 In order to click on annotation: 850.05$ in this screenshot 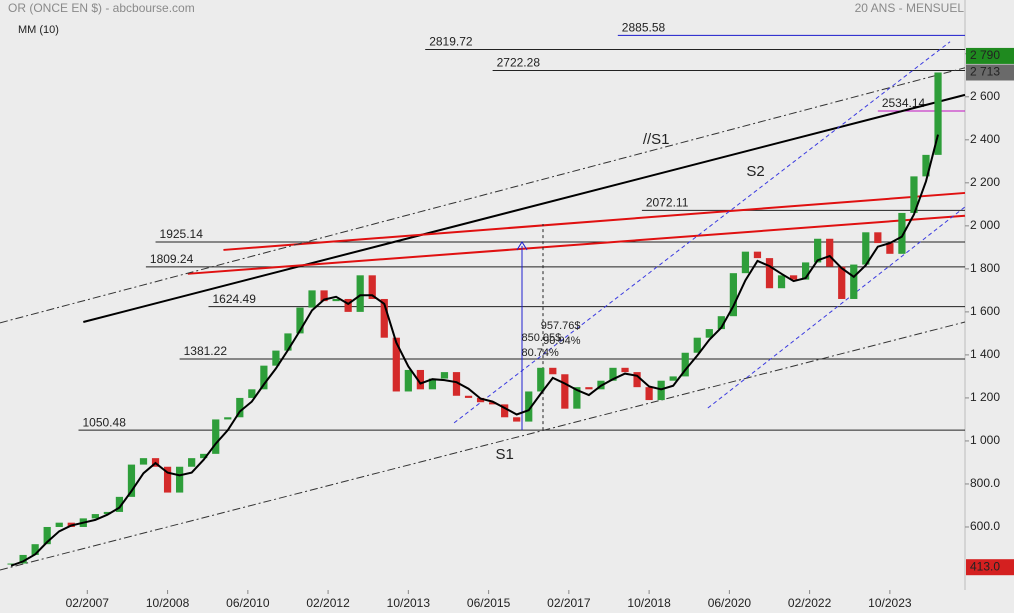, I will do `click(542, 338)`.